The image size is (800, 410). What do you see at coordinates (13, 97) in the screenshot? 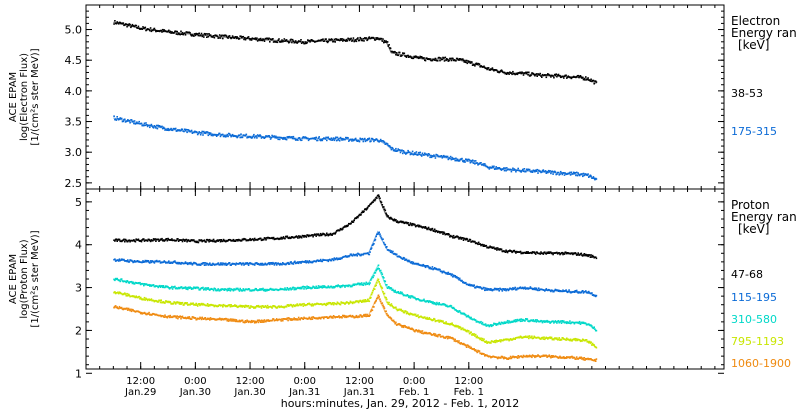
I see `y-axis-label: ACE EPAM` at bounding box center [13, 97].